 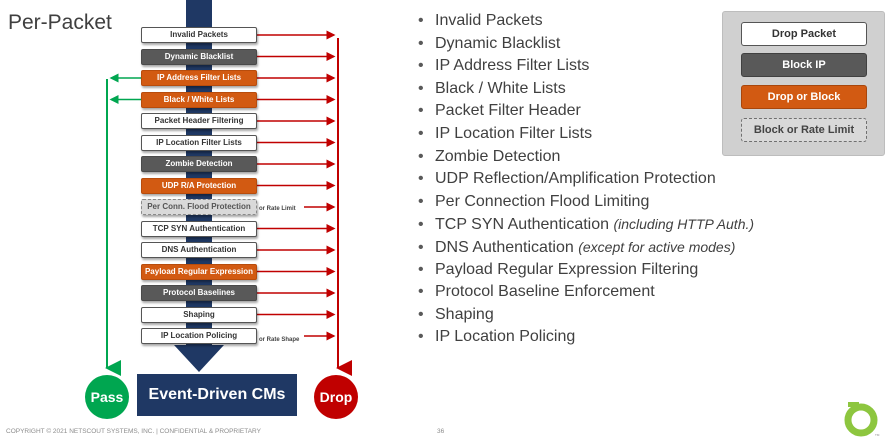 What do you see at coordinates (199, 121) in the screenshot?
I see `pipeline-stage: Packet Header Filtering` at bounding box center [199, 121].